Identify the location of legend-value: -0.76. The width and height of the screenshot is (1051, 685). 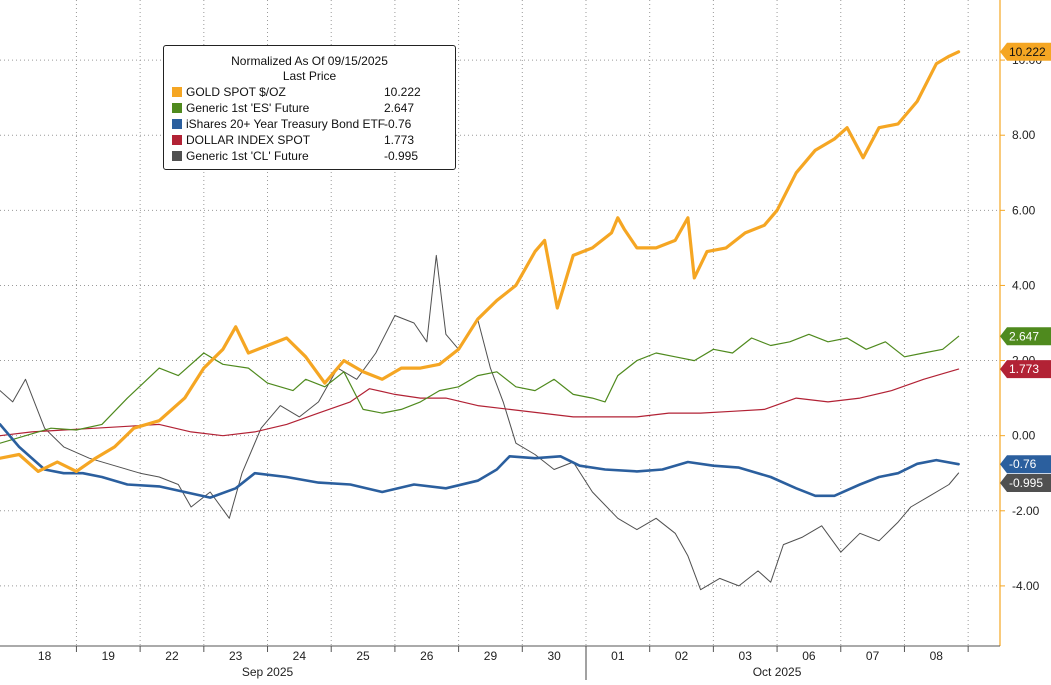
(398, 124).